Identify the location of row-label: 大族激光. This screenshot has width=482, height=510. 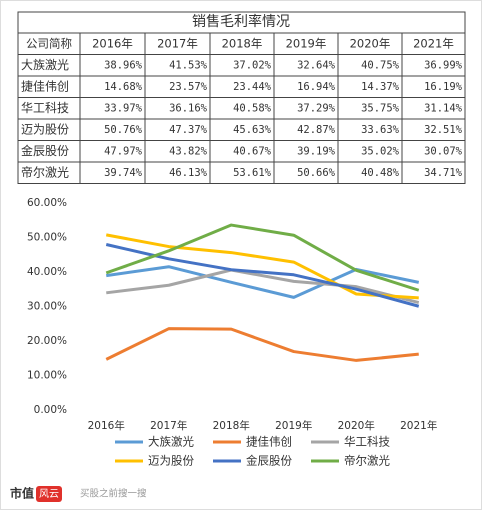
(45, 65).